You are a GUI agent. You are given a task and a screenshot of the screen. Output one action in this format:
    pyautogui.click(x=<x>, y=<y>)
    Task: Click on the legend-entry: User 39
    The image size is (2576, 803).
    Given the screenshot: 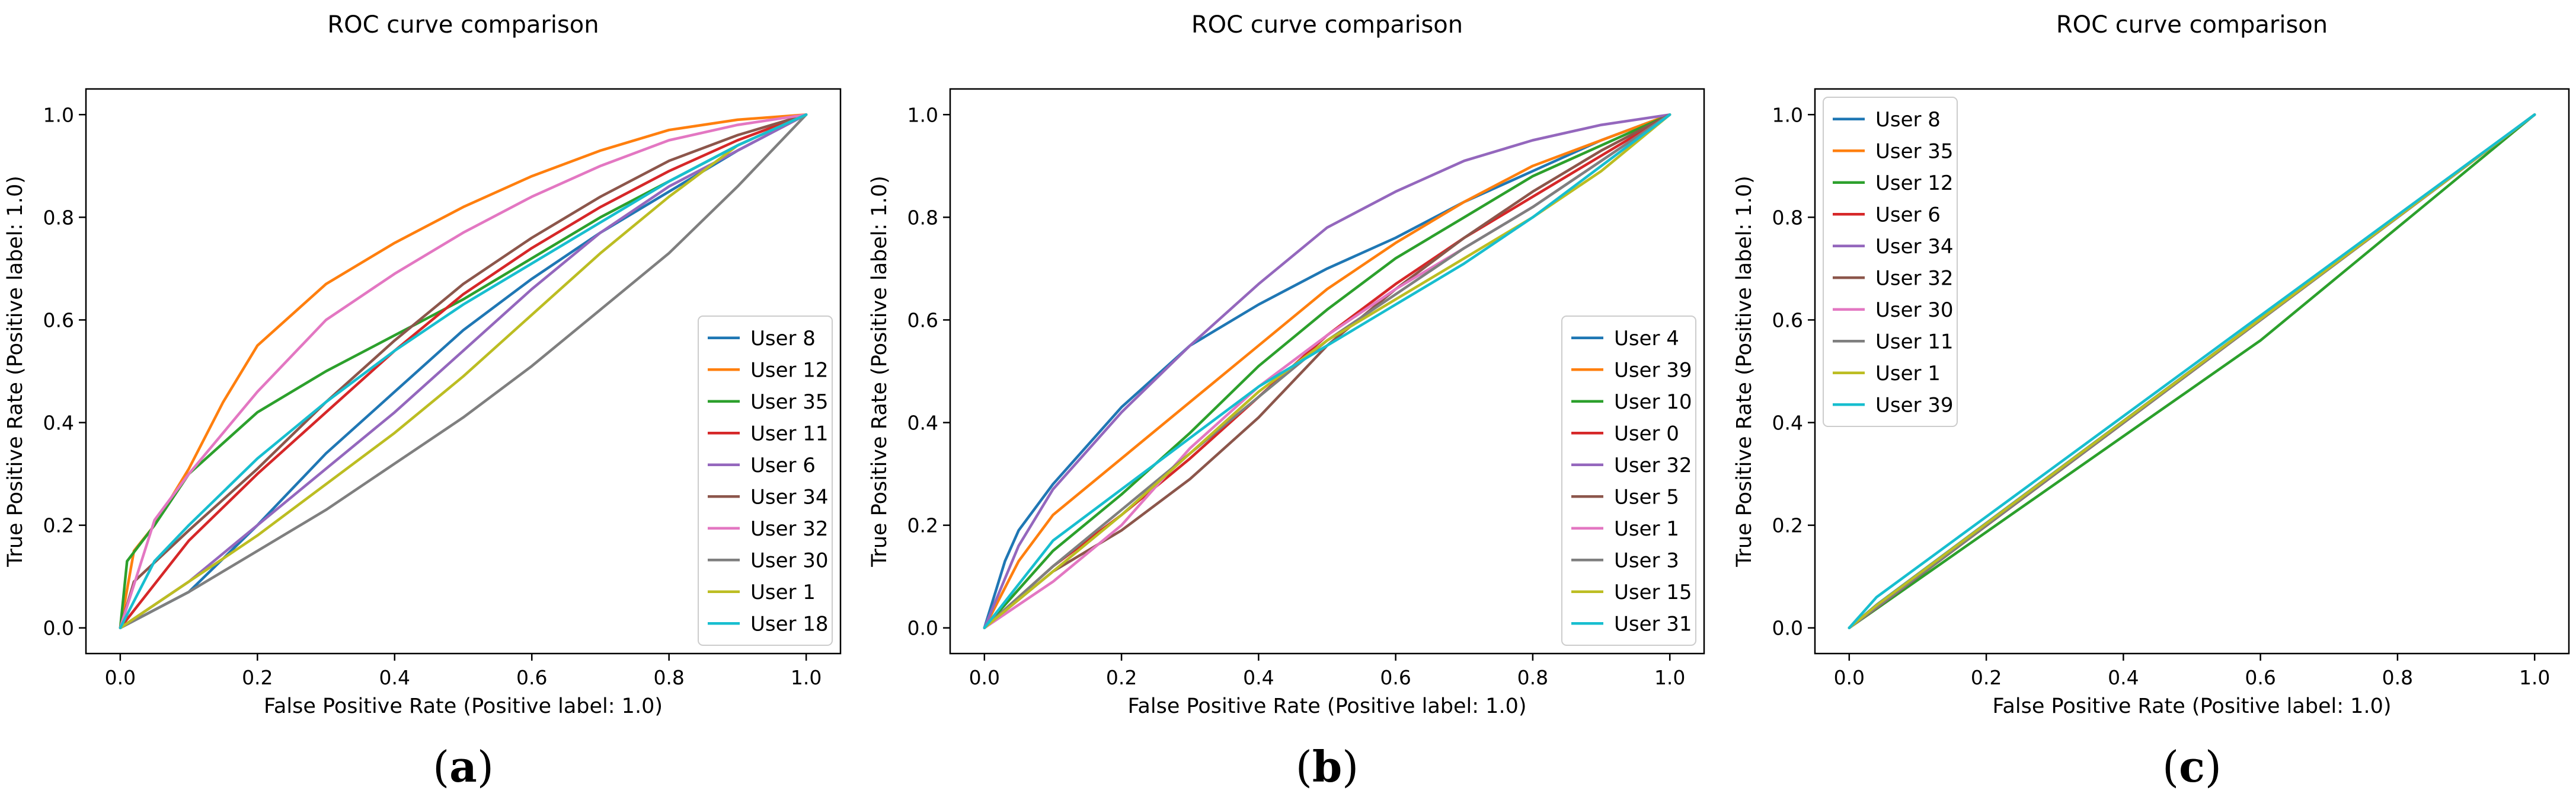 What is the action you would take?
    pyautogui.click(x=1914, y=405)
    